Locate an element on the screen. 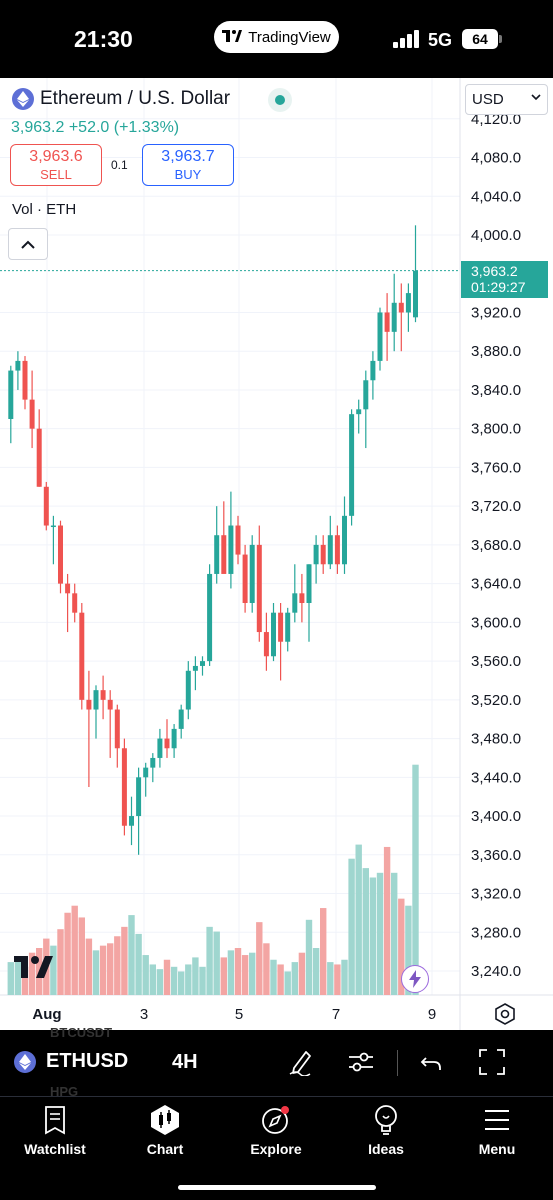  network-type: 5G is located at coordinates (440, 40).